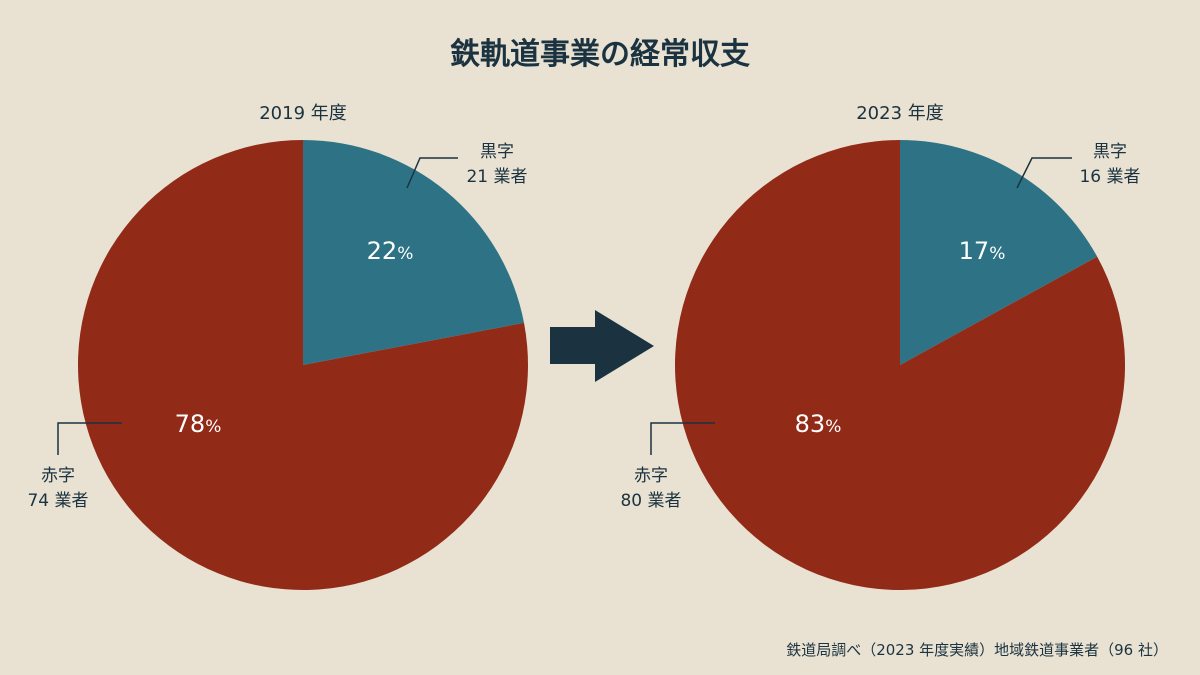 The image size is (1200, 675). I want to click on chart-title: 鉄軌道事業の経常収支, so click(600, 54).